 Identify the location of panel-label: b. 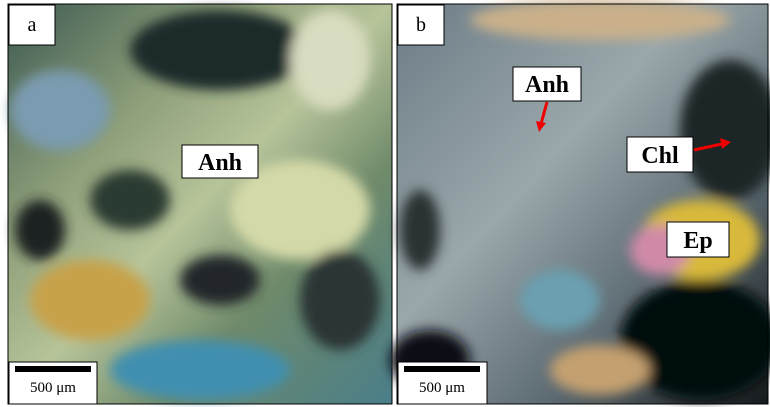
(421, 25).